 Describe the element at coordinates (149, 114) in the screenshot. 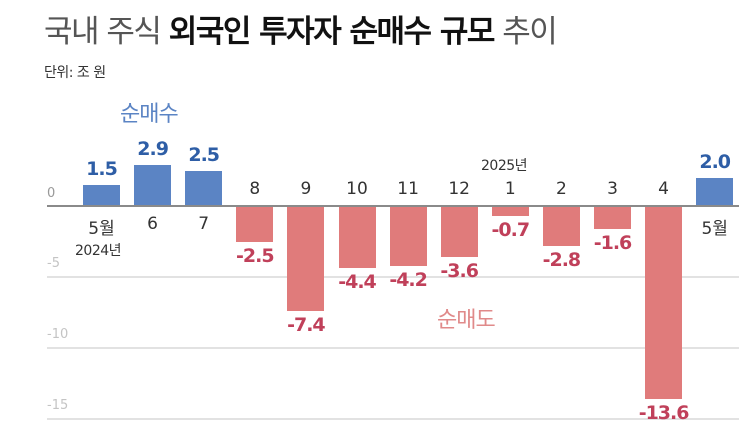

I see `legend-net-buy: 순매수` at that location.